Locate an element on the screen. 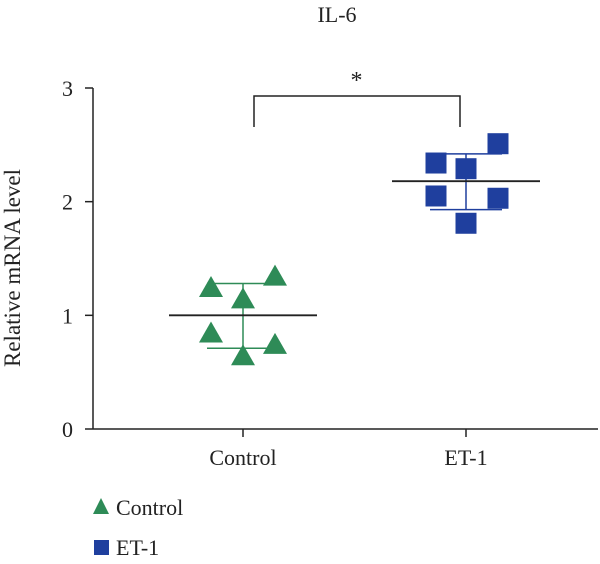 This screenshot has height=564, width=600. y-tick-label: 0 is located at coordinates (67, 429).